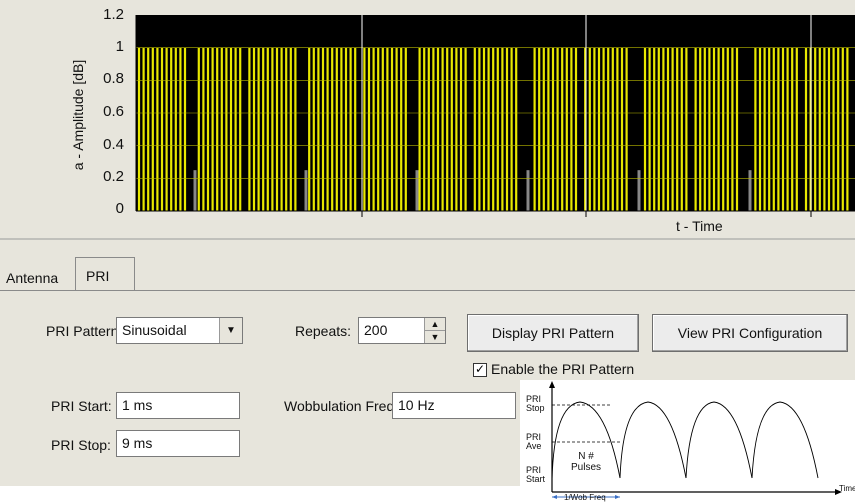 Image resolution: width=855 pixels, height=502 pixels. I want to click on pri-pattern-label: PRI Pattern, so click(82, 331).